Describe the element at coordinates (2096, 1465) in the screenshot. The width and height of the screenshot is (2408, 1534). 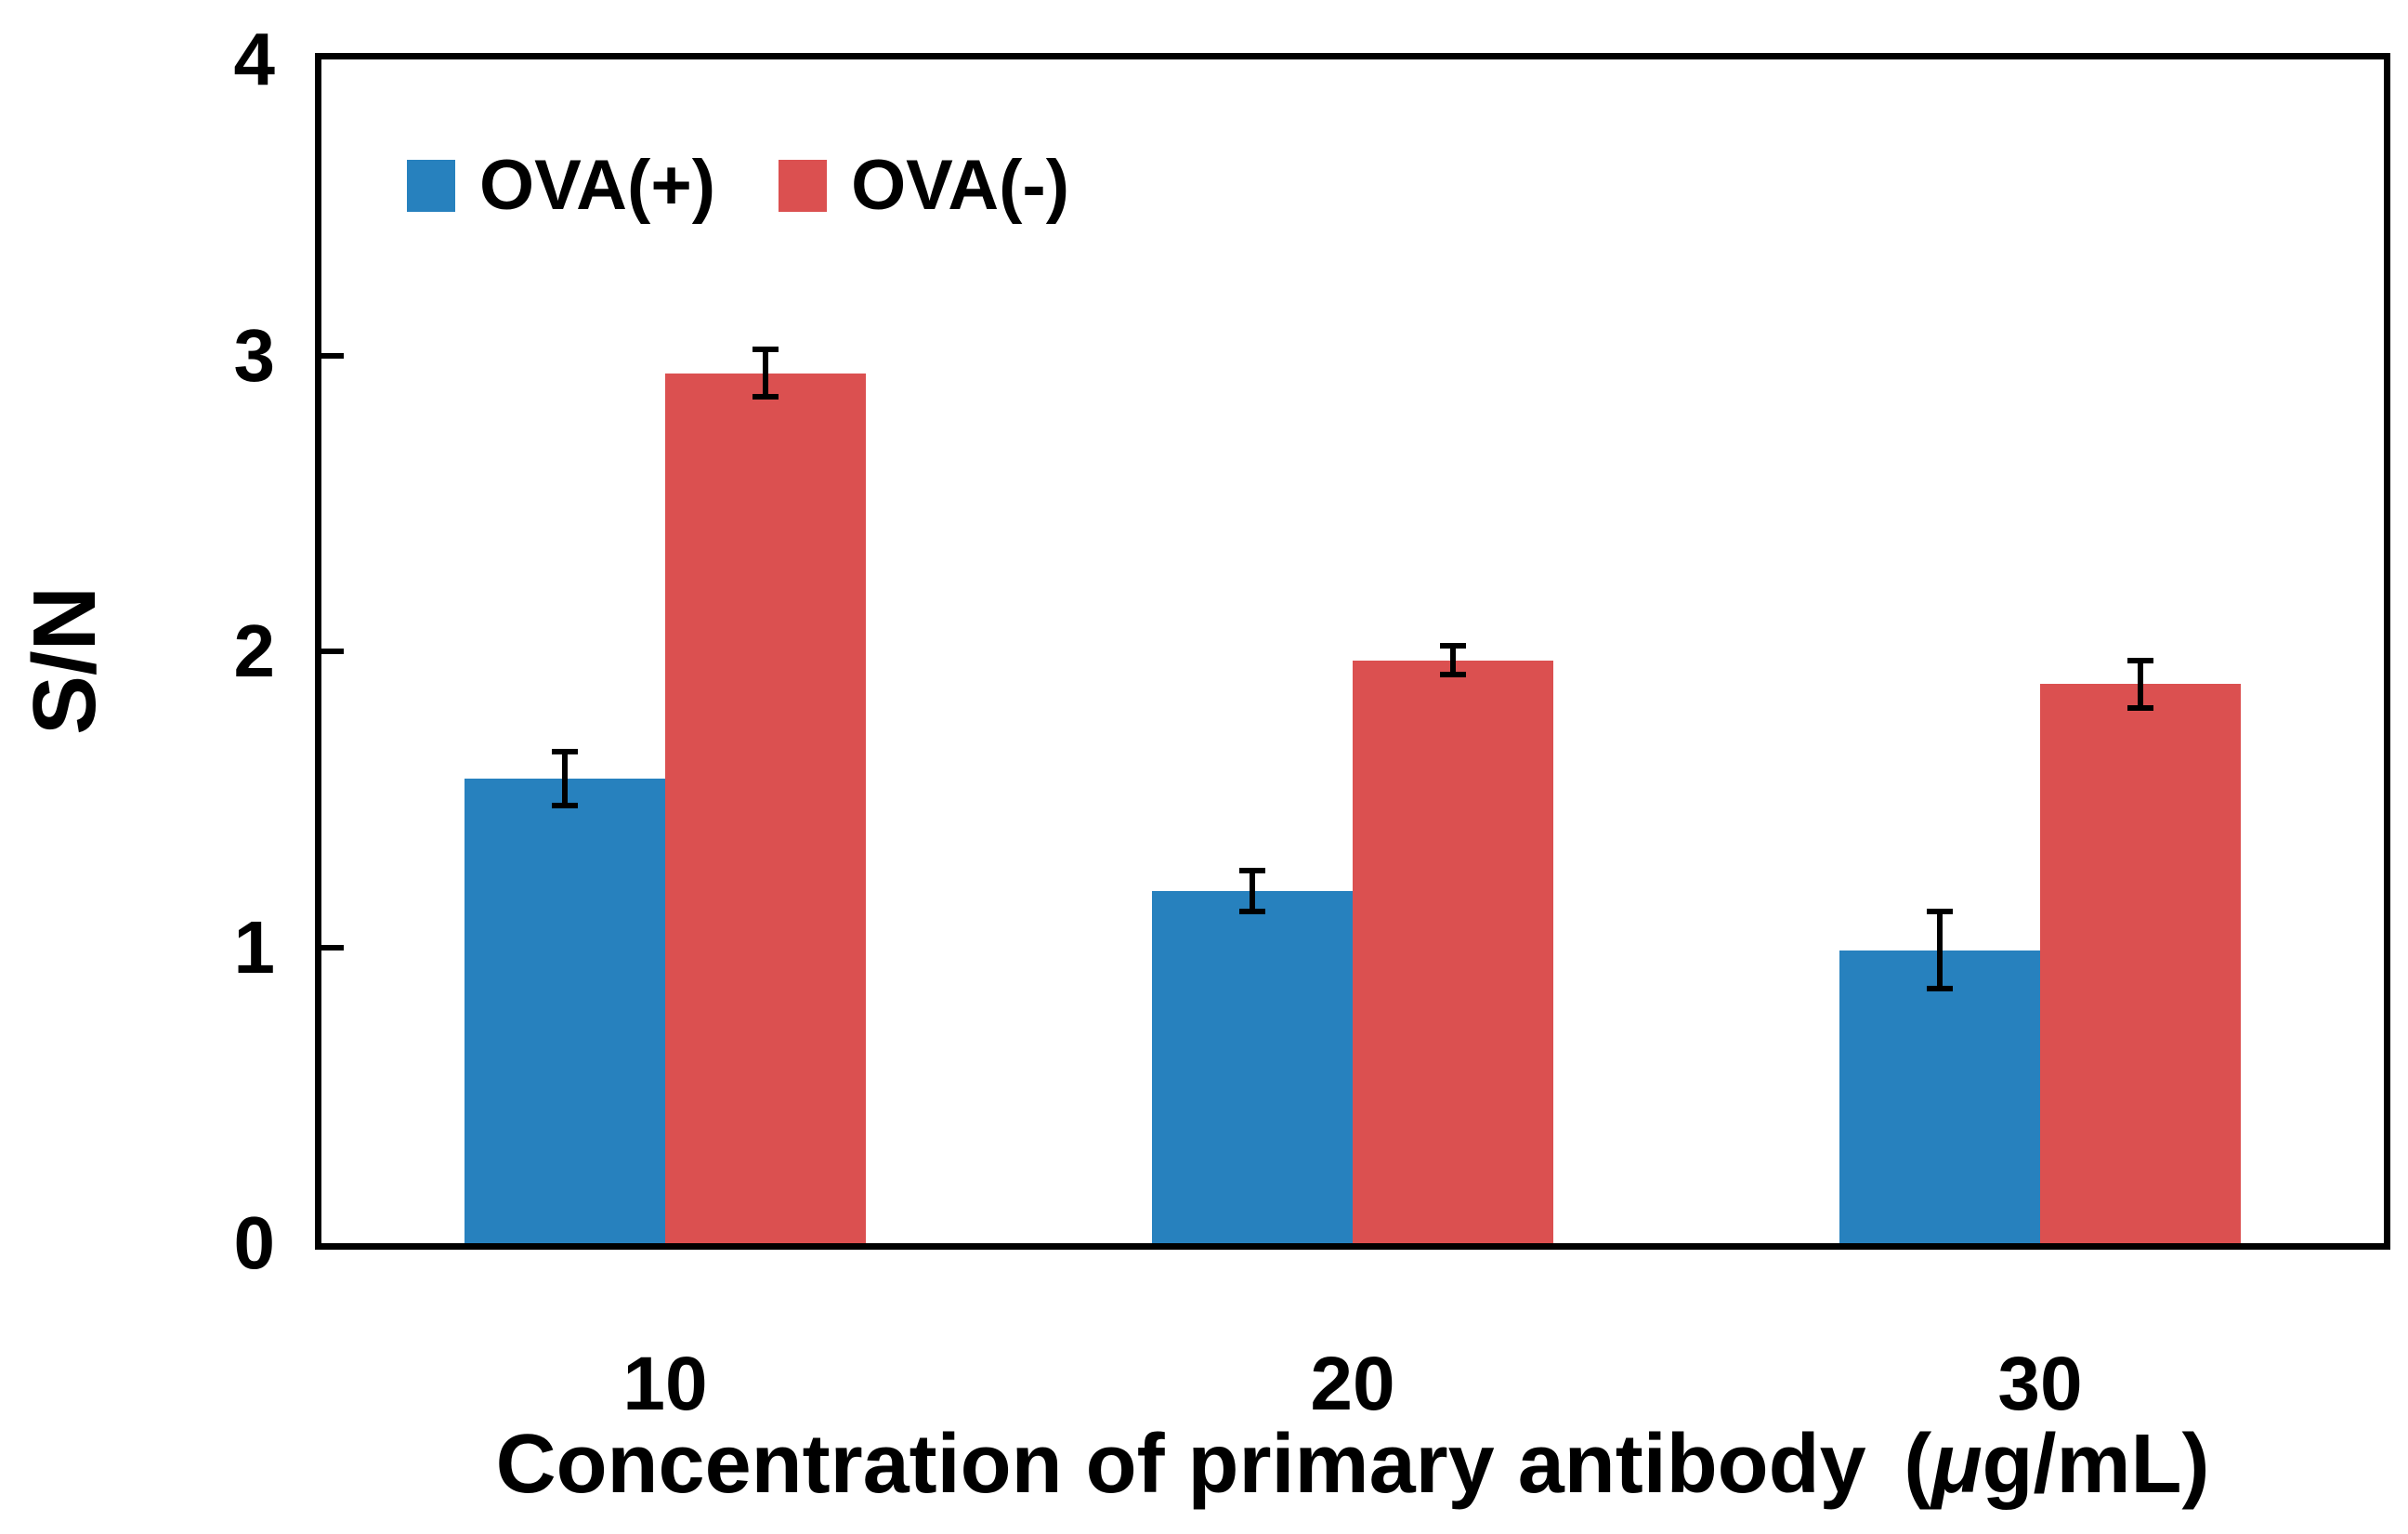
I see `x-title-units: g/mL)` at that location.